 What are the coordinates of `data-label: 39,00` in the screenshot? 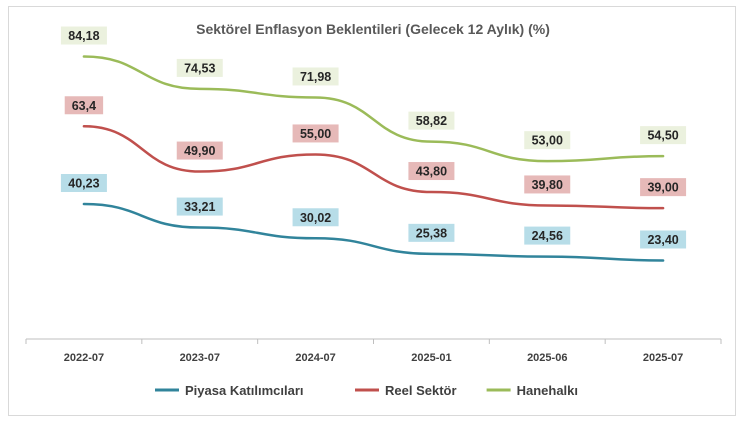 It's located at (662, 188).